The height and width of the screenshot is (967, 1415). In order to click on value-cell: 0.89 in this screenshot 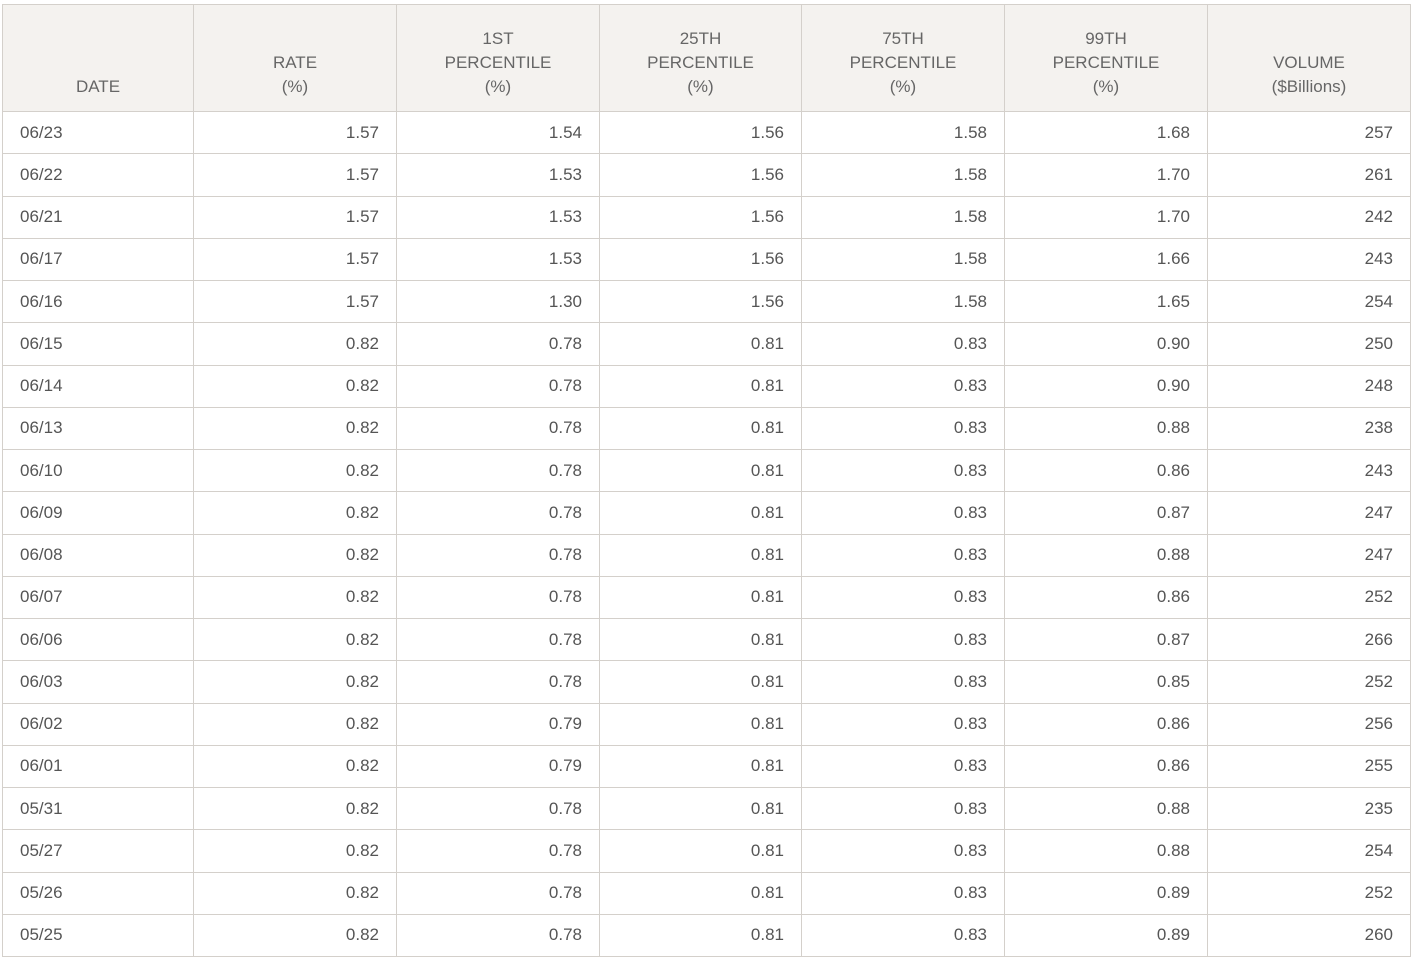, I will do `click(1106, 935)`.